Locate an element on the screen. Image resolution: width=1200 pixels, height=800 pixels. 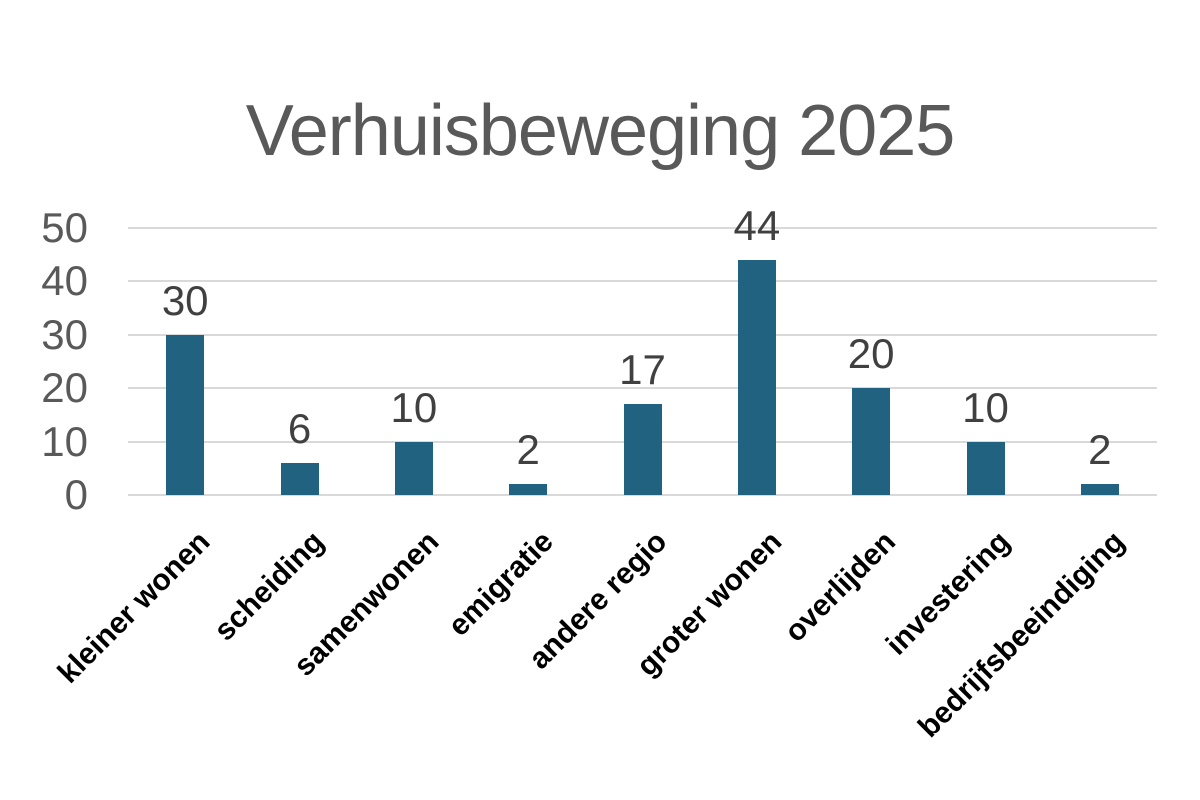
bar-groter-wonen is located at coordinates (756, 377).